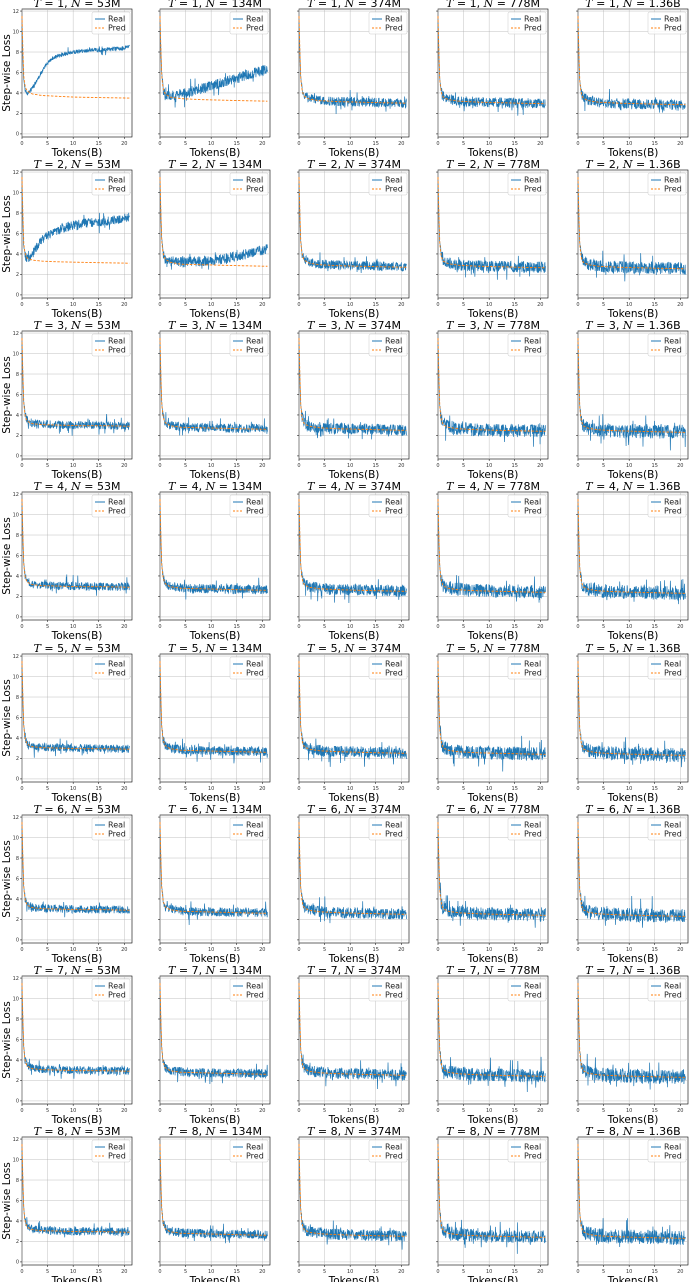 This screenshot has width=698, height=1282. Describe the element at coordinates (354, 809) in the screenshot. I see `panel-title: T = 6, N = 374M` at that location.